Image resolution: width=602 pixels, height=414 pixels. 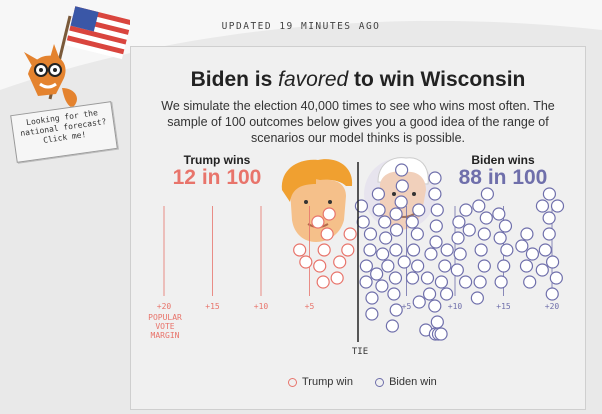 What do you see at coordinates (217, 177) in the screenshot?
I see `trump-wins-count: 12 in 100` at bounding box center [217, 177].